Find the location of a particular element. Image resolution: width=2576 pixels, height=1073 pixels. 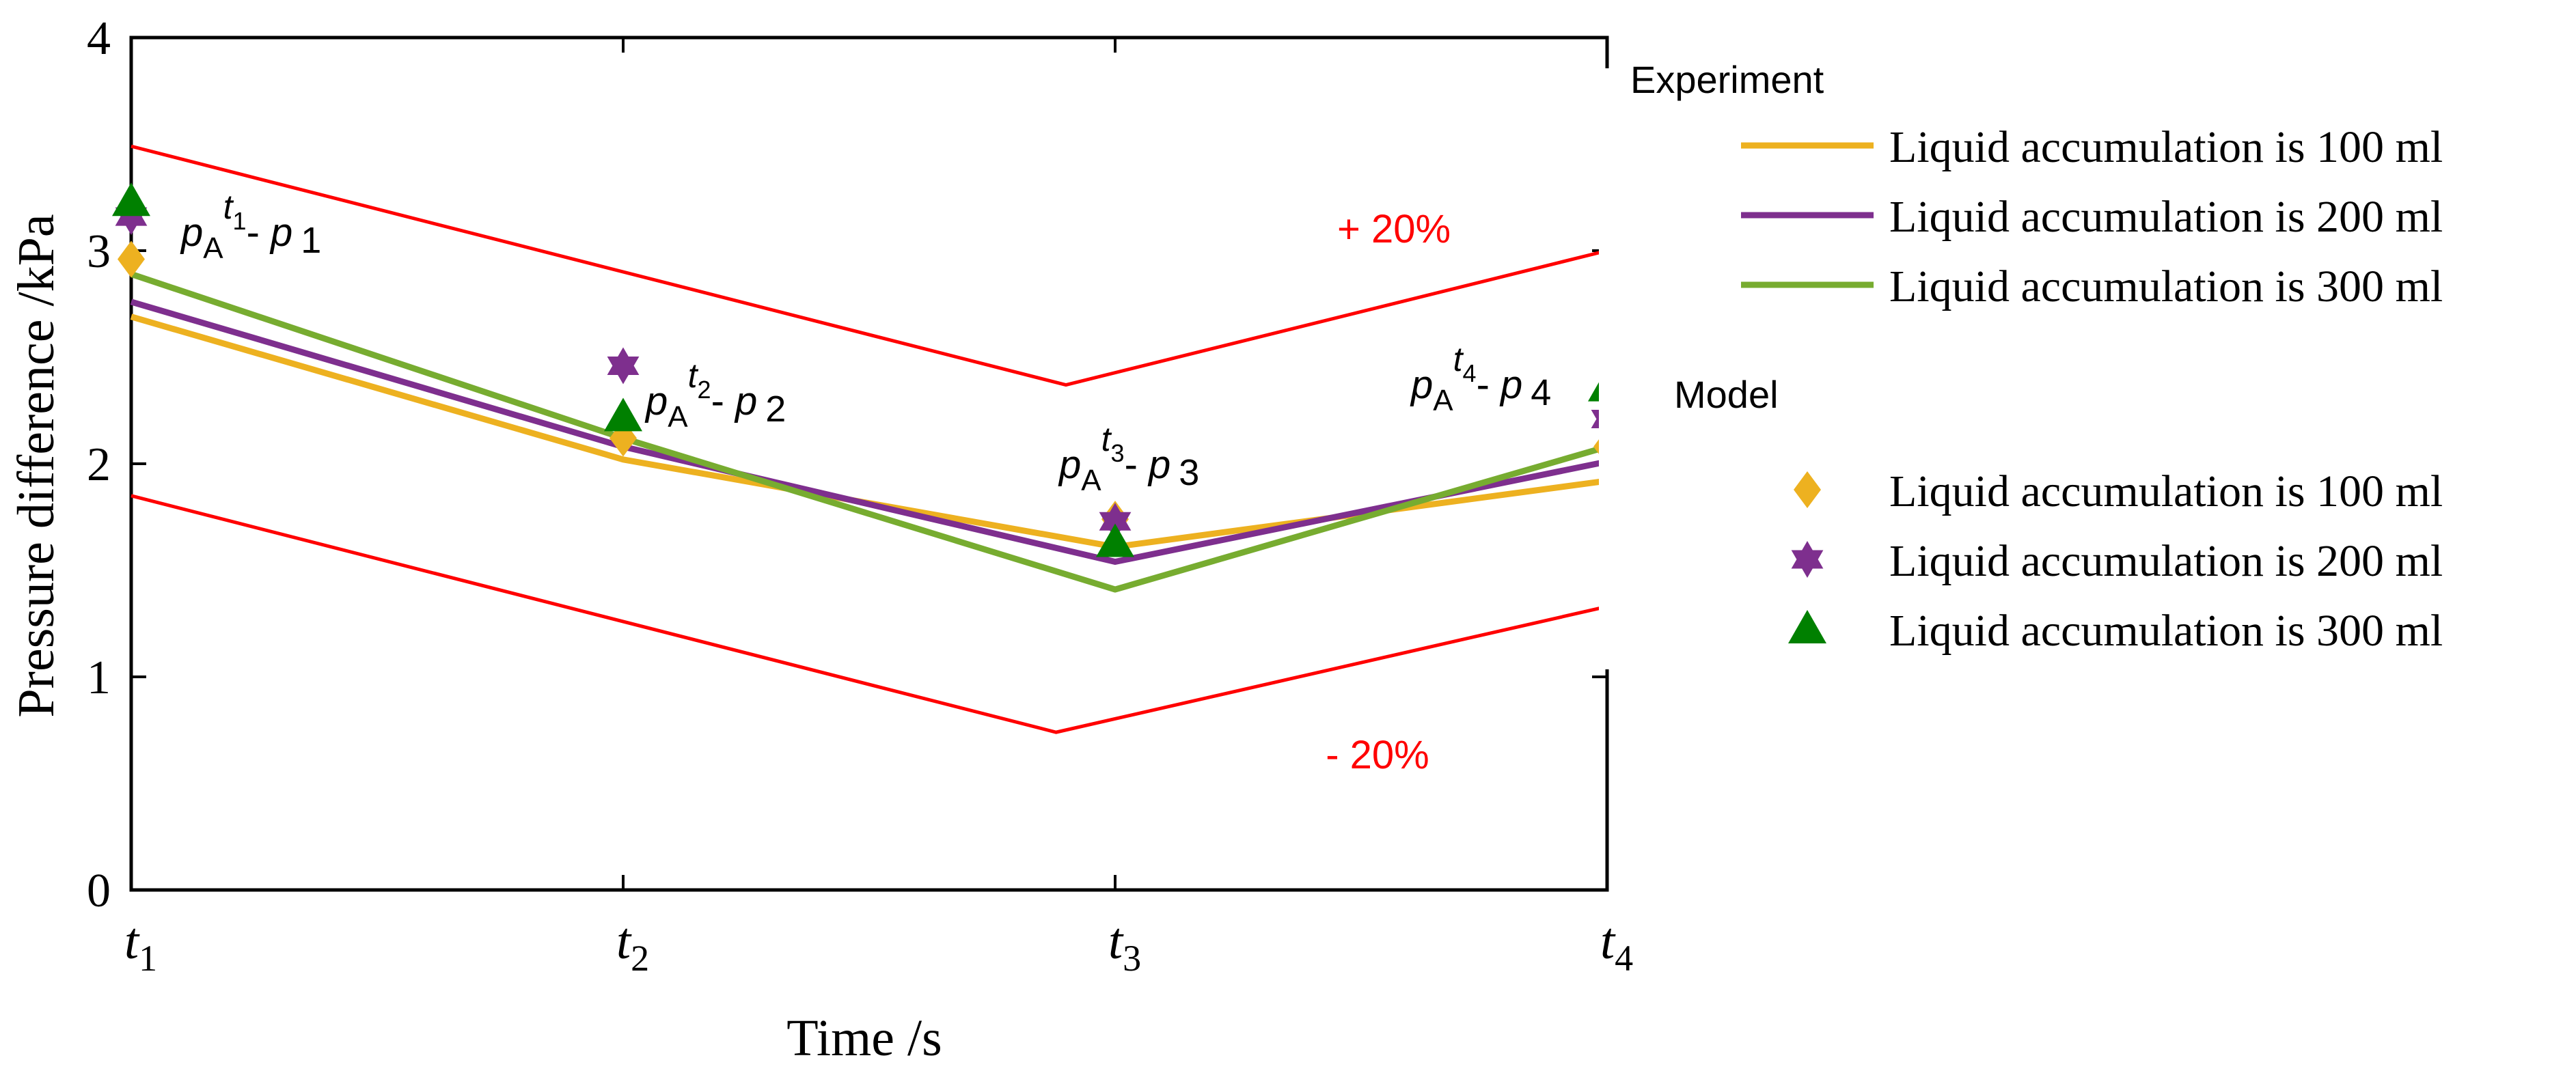

y-axis-label: Pressure difference /kPa is located at coordinates (36, 465).